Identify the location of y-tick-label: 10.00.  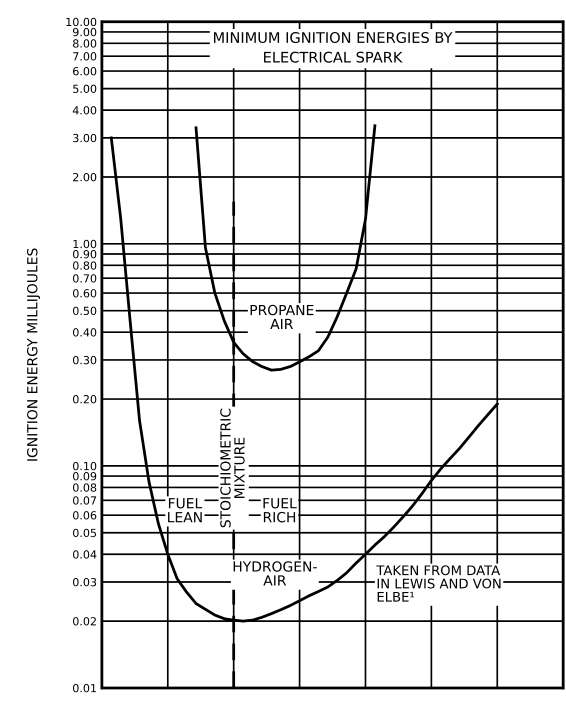
(81, 22).